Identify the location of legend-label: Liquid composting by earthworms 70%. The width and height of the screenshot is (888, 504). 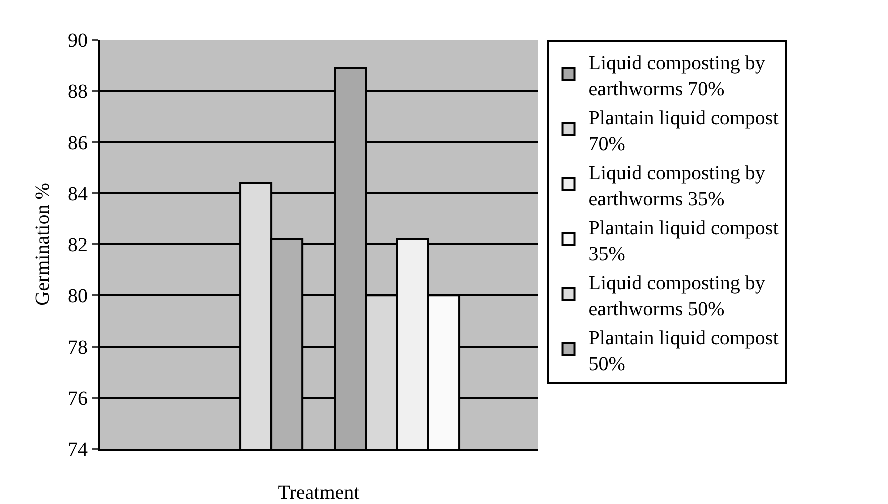
(677, 76).